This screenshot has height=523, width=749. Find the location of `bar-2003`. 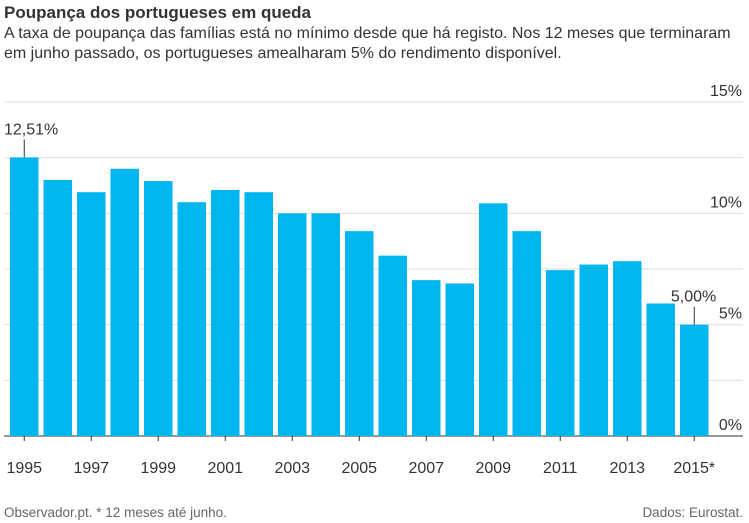

bar-2003 is located at coordinates (292, 324).